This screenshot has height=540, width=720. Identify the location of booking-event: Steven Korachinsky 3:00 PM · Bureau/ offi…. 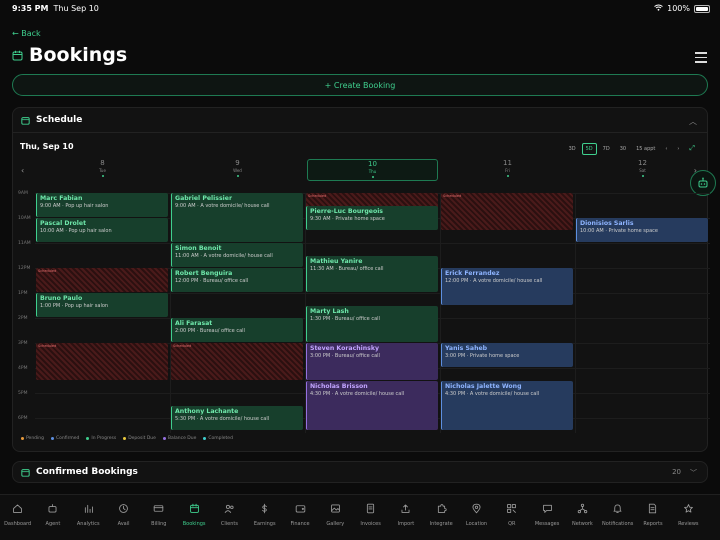
(372, 361).